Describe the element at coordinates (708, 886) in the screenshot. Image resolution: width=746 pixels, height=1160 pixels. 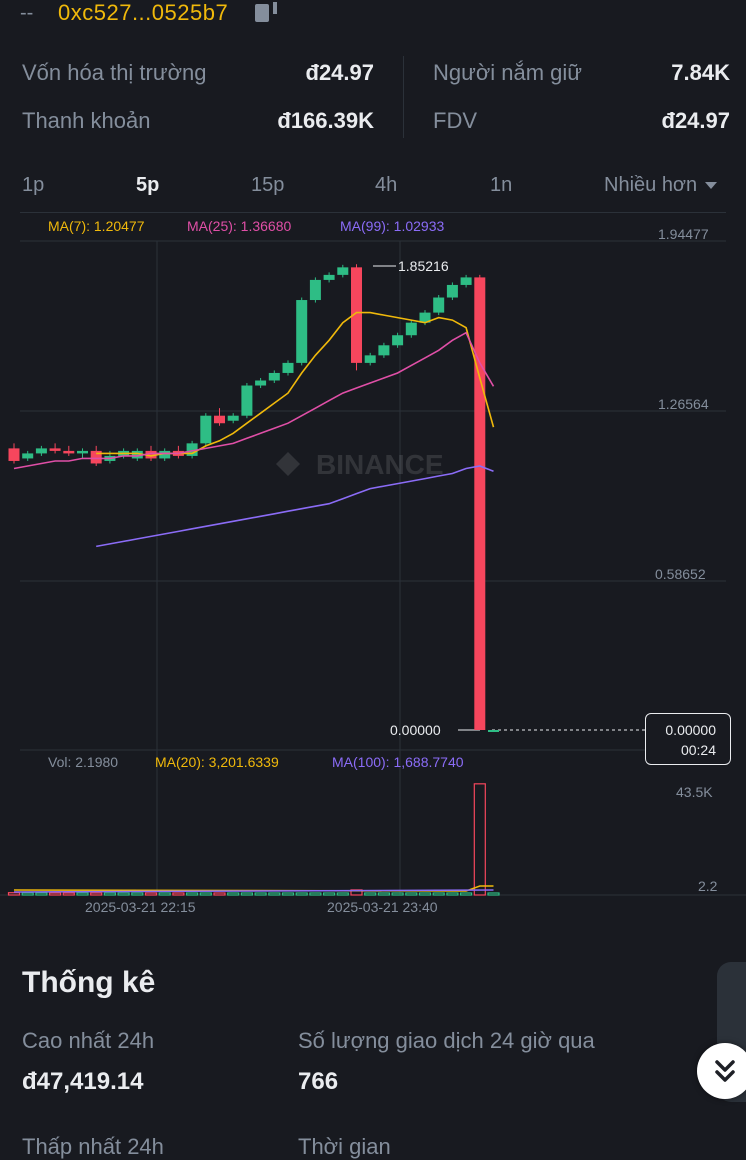
I see `vol-tick-label: 2.2` at that location.